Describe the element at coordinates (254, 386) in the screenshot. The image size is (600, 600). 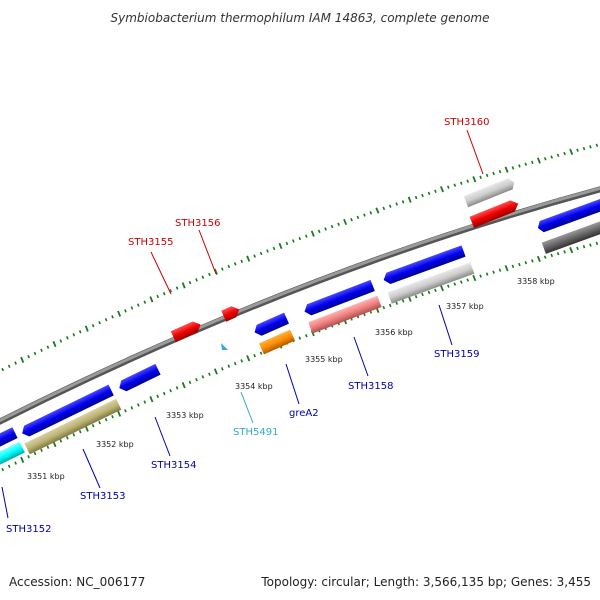
I see `kbp-label-3354: 3354 kbp` at that location.